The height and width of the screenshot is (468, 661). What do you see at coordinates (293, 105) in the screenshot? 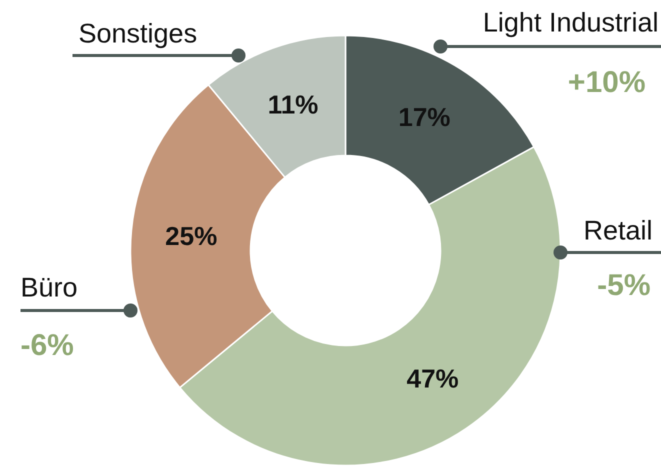
I see `data-label: 11%` at bounding box center [293, 105].